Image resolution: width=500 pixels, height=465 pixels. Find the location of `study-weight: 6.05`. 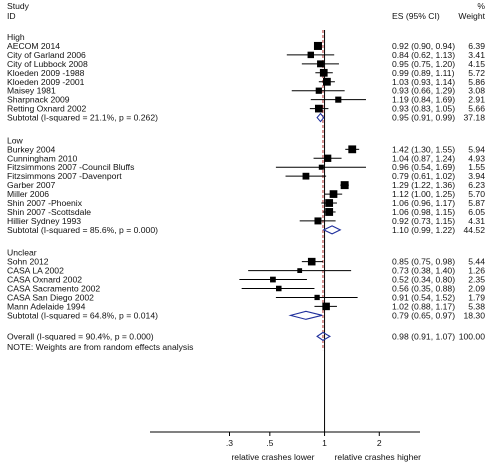

study-weight: 6.05 is located at coordinates (476, 212).